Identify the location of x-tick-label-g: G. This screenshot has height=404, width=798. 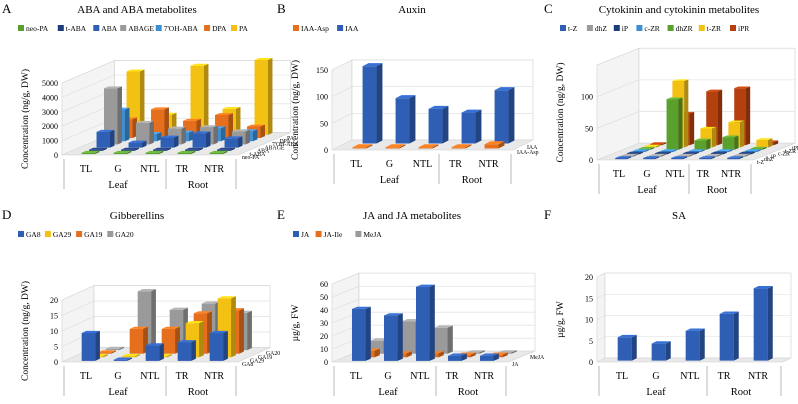
(655, 376).